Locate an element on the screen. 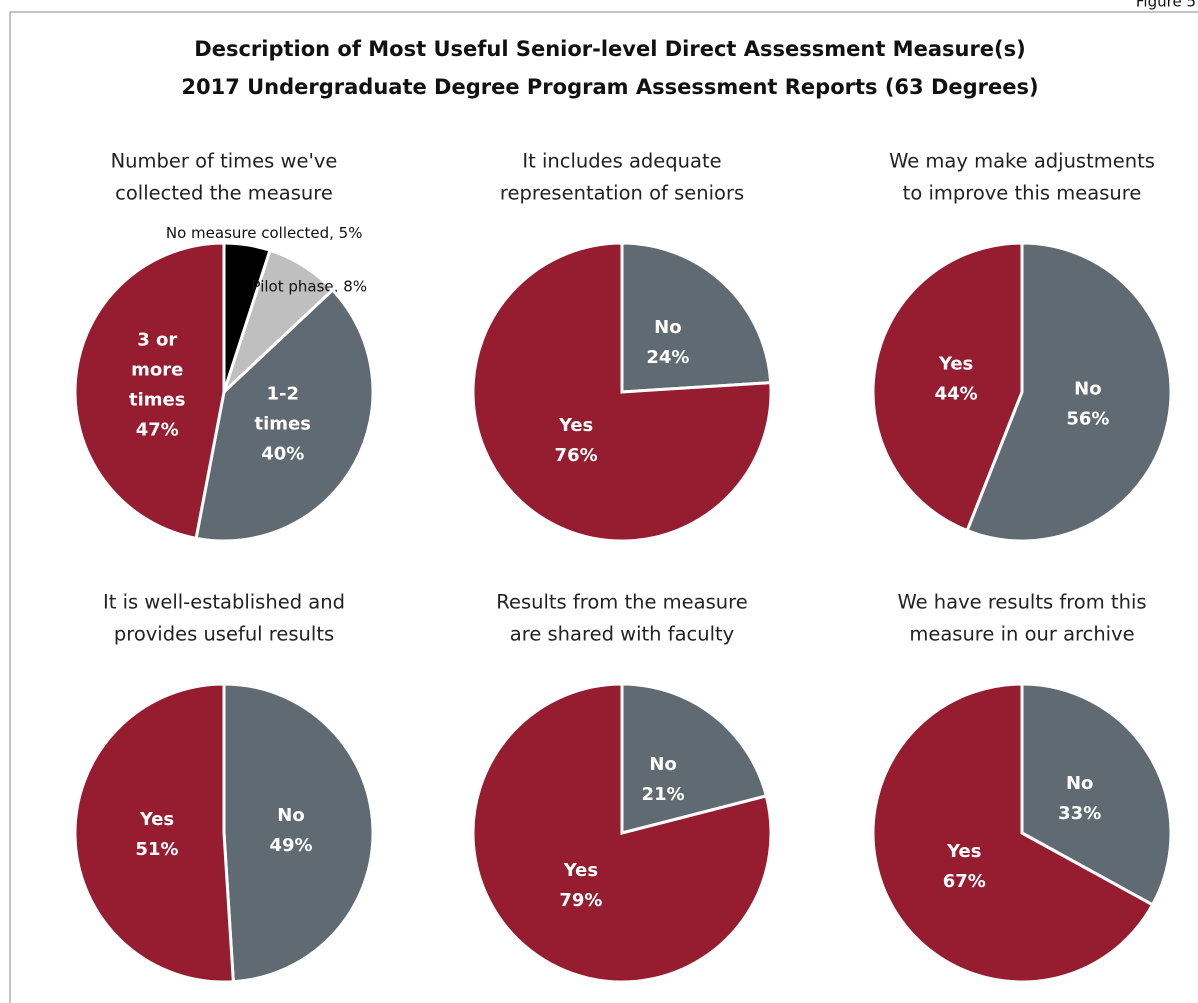 Image resolution: width=1198 pixels, height=1003 pixels. data-label: Yes 76% is located at coordinates (576, 440).